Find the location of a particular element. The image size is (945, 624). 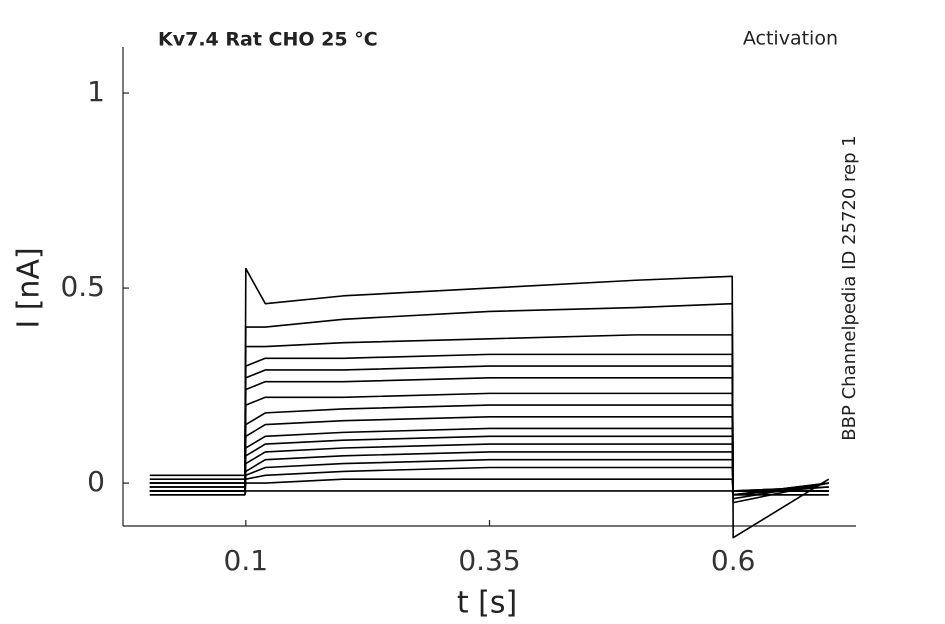

x-tick-label: 0.1 is located at coordinates (246, 560).